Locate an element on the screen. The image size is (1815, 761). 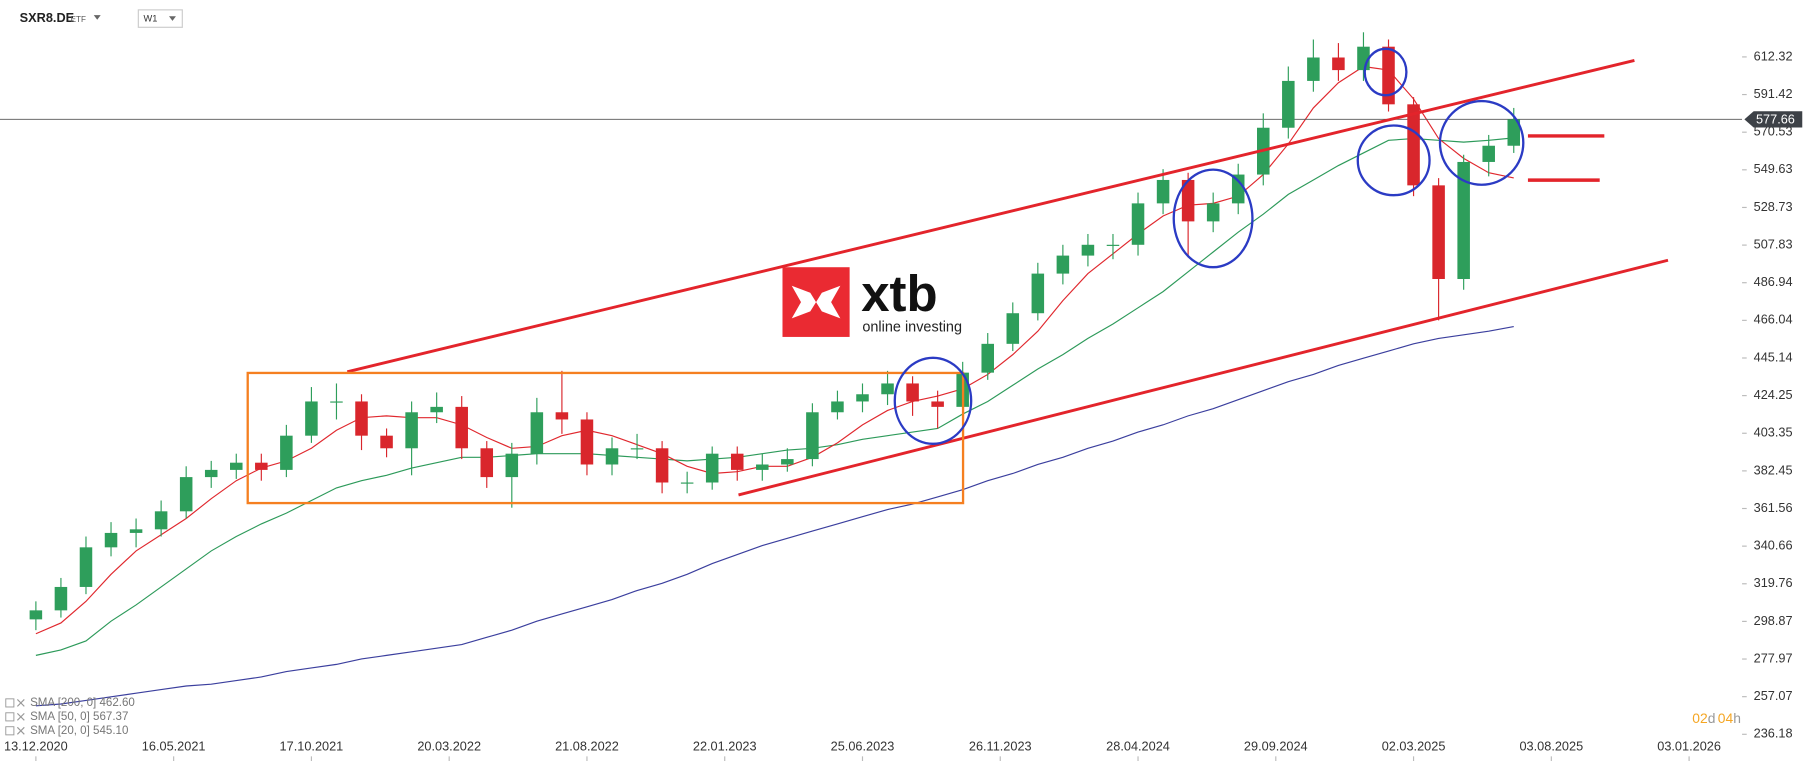
y-tick-label: 382.45 is located at coordinates (1773, 469).